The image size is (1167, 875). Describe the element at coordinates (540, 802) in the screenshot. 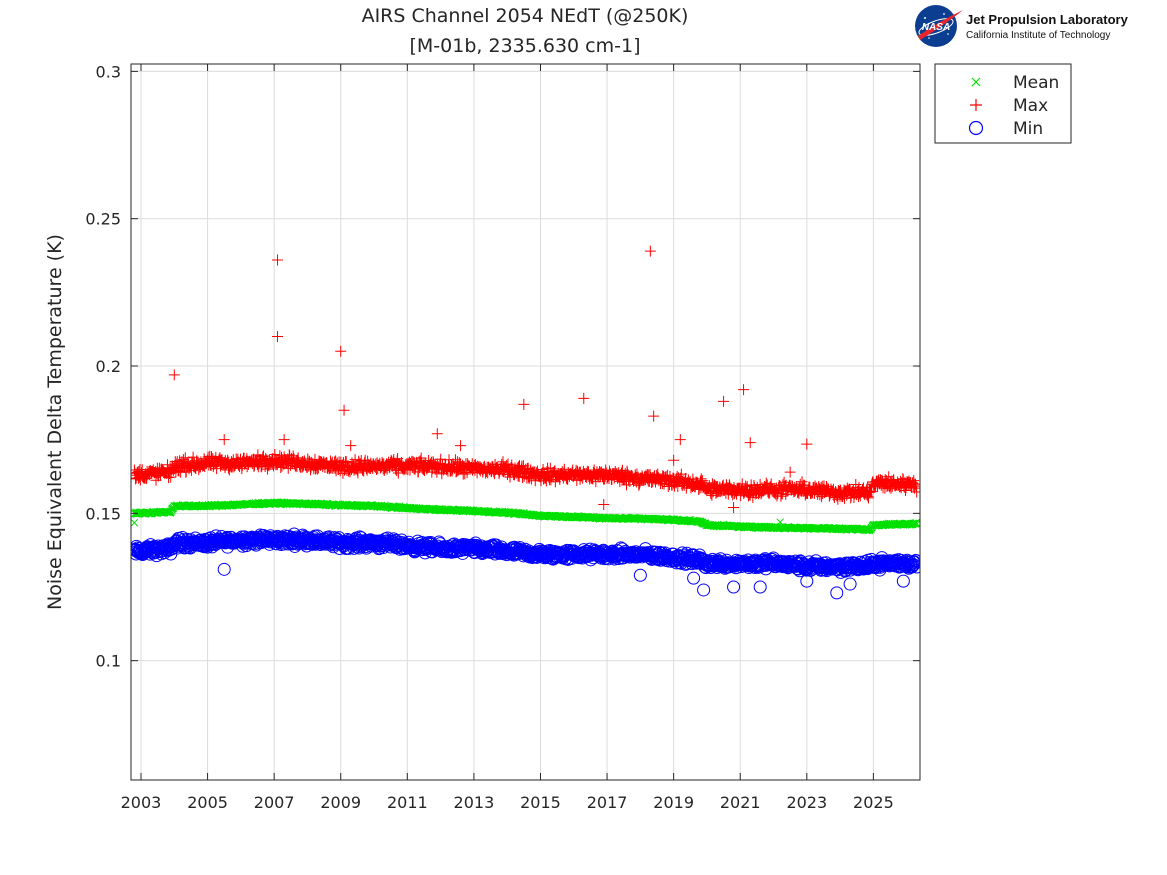

I see `x-tick-label: 2015` at that location.